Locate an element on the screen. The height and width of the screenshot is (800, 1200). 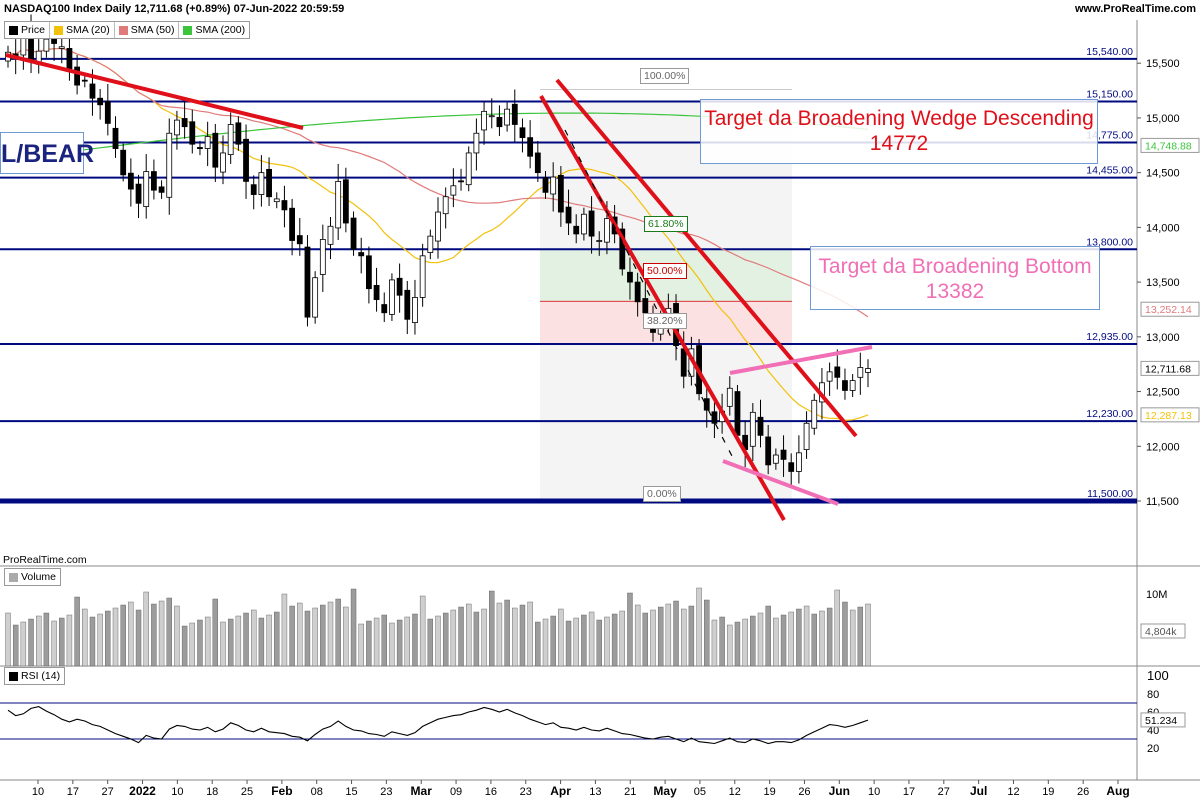
fib-382-label: 38.20% is located at coordinates (665, 321).